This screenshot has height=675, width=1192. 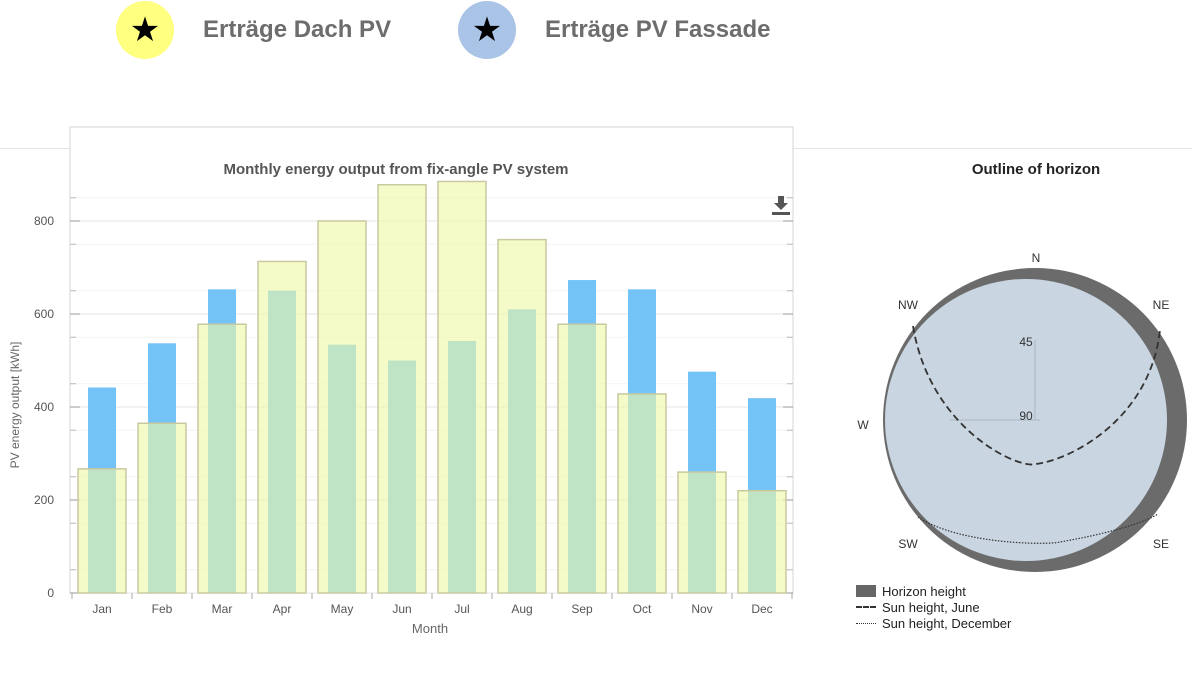 I want to click on radial-label-45: 45, so click(x=1026, y=342).